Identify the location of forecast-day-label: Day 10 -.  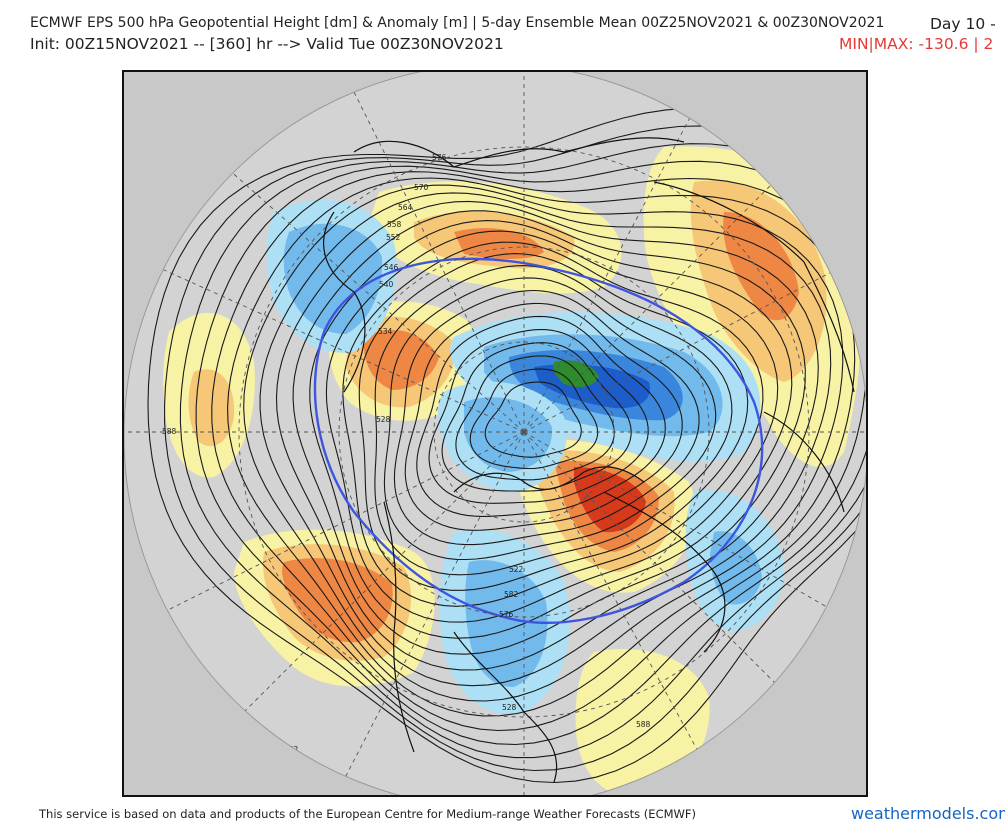
(963, 24).